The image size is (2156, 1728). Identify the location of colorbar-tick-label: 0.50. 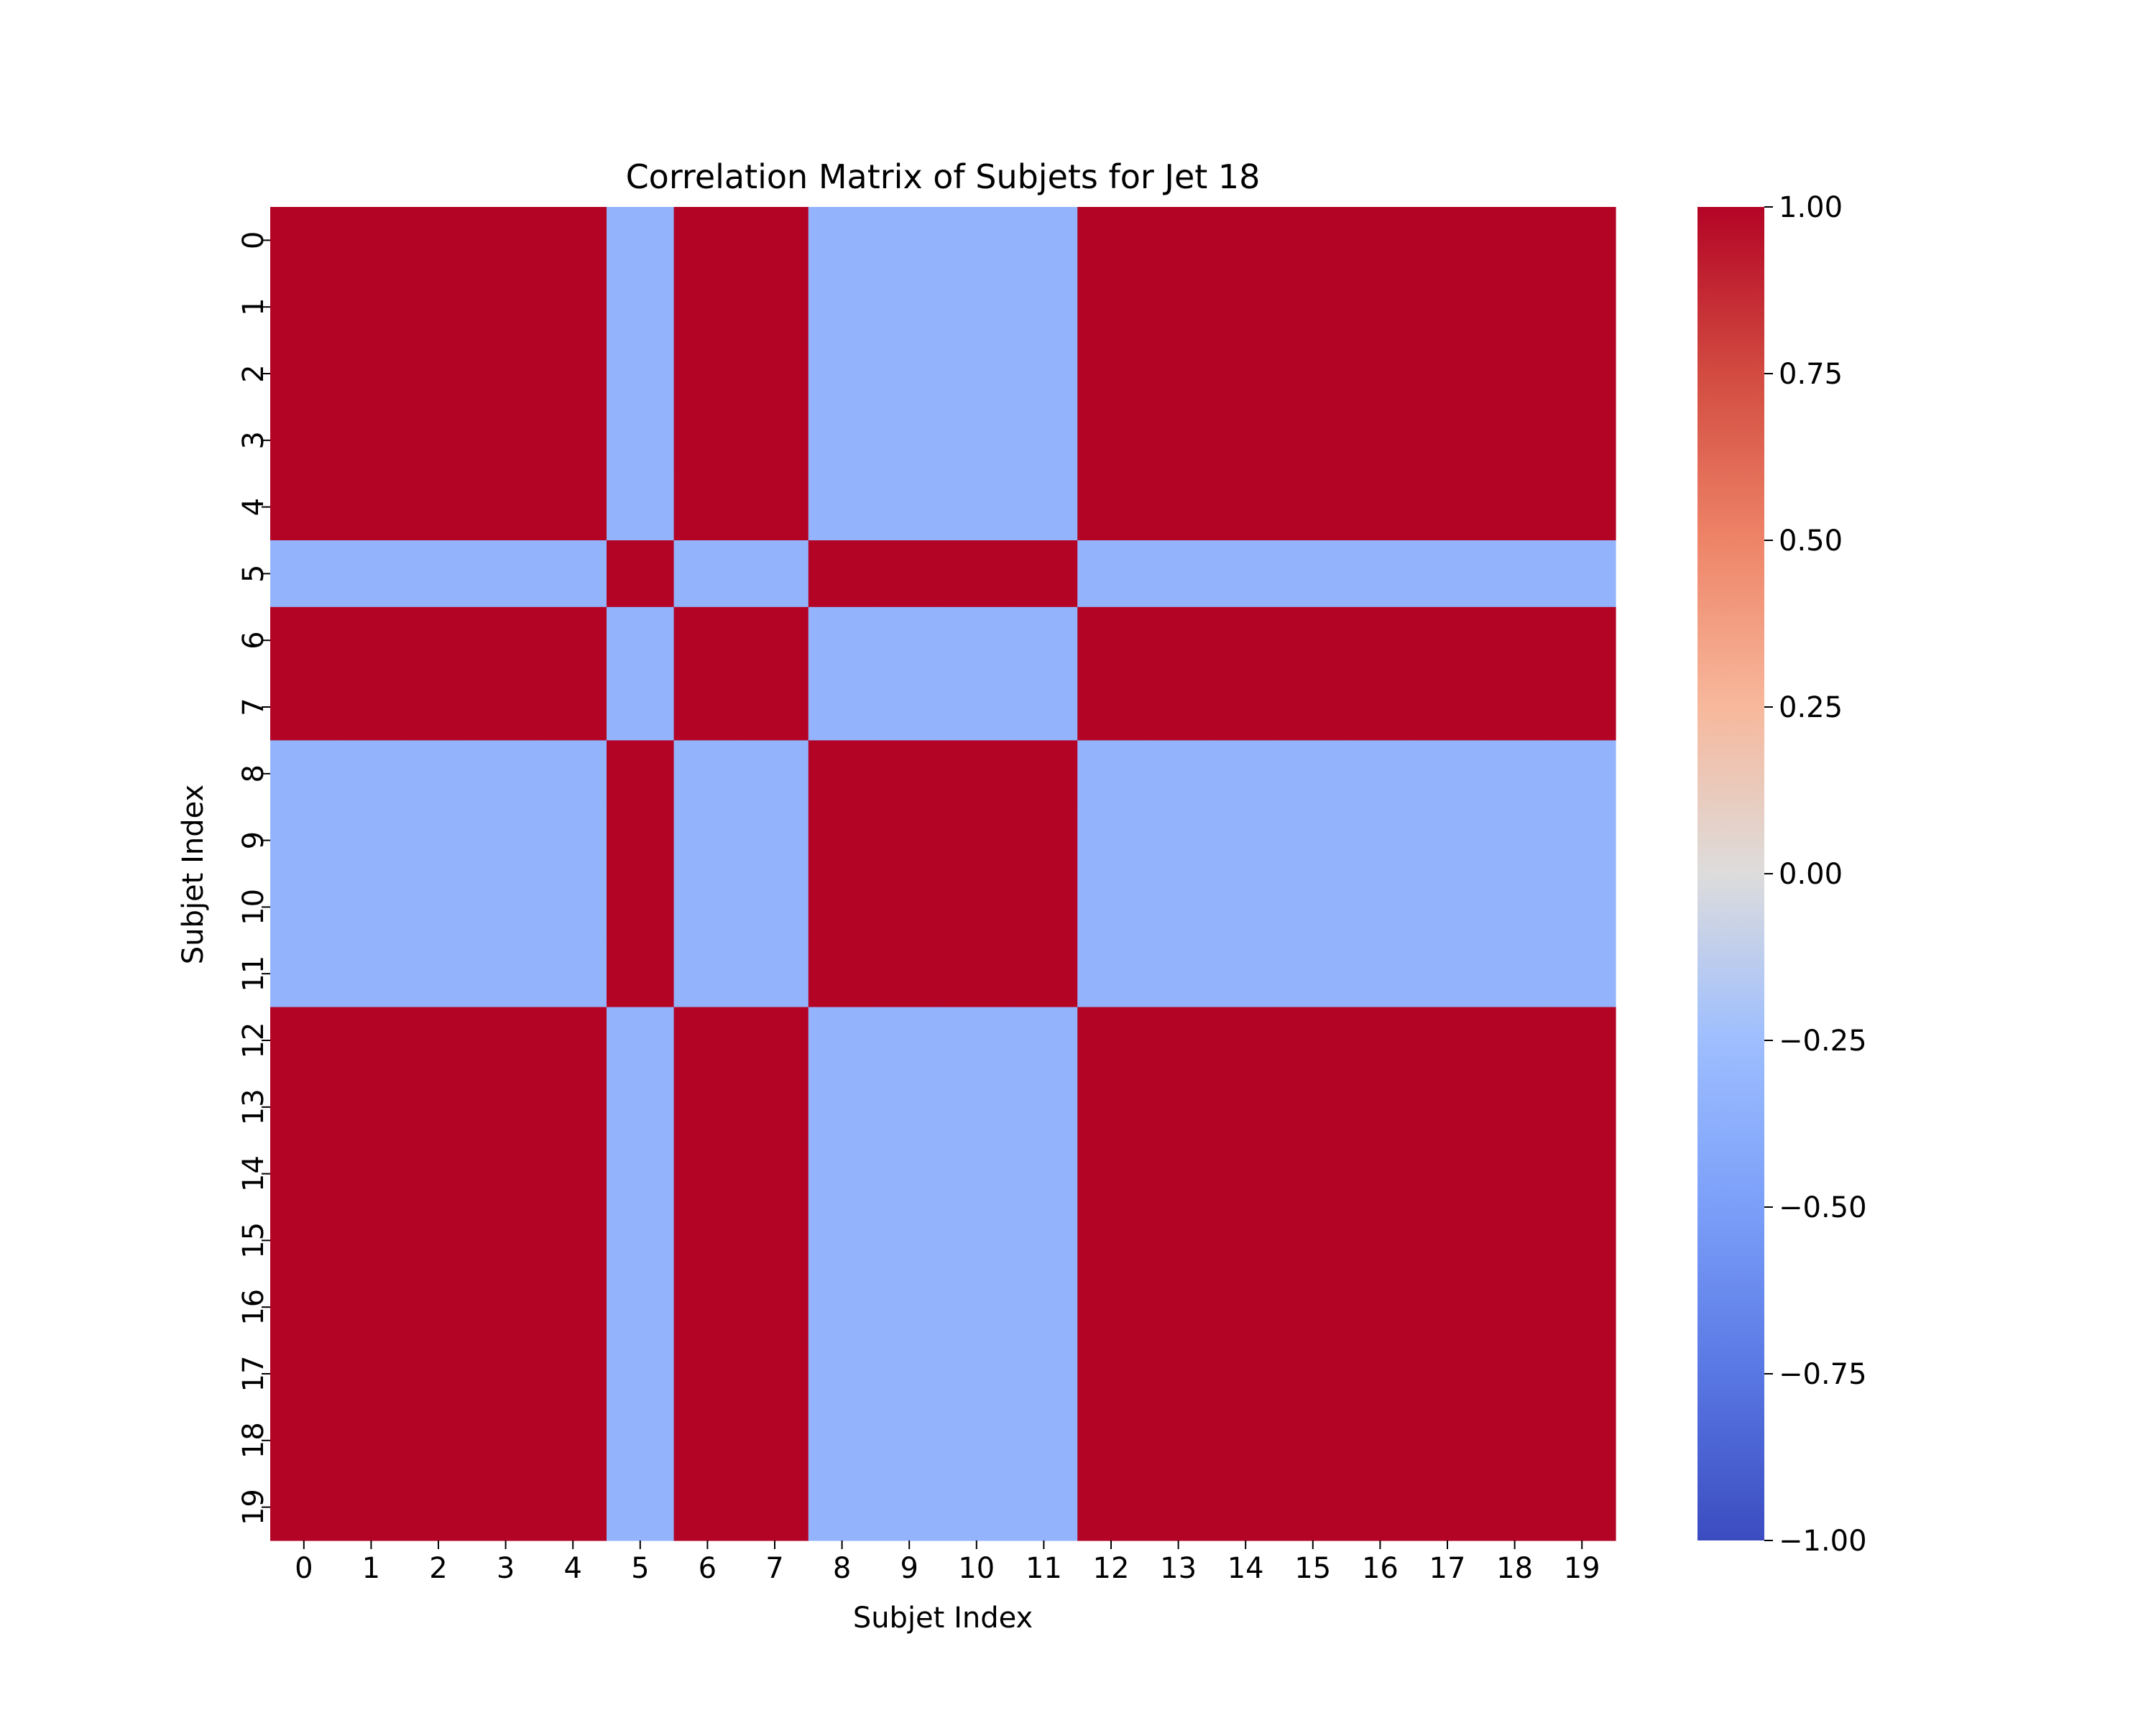
(1811, 541).